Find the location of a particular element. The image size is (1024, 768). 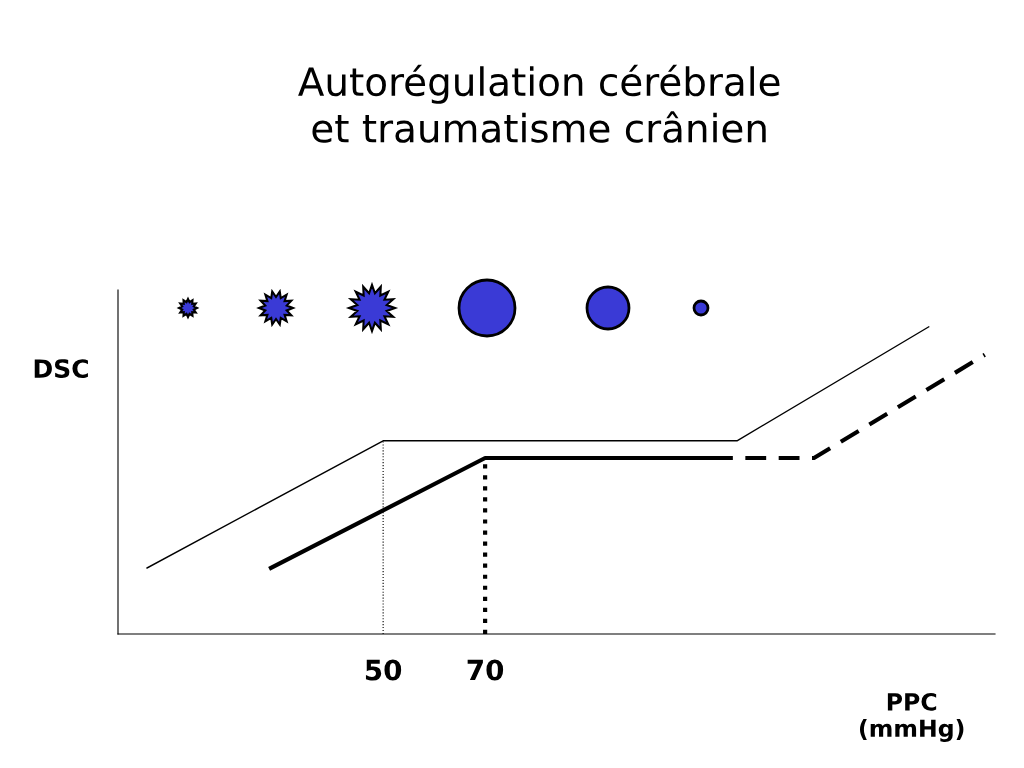

chart-title: Autorégulation cérébrale et traumatisme crânien is located at coordinates (539, 103).